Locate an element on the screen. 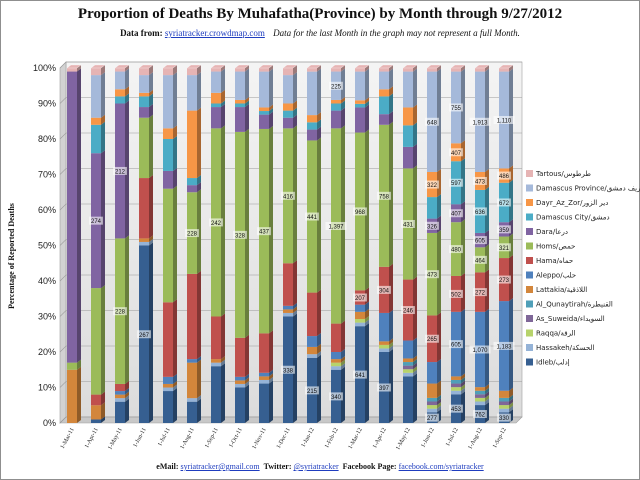 This screenshot has width=640, height=480. x-tick-label: 1-Dec-11 is located at coordinates (284, 438).